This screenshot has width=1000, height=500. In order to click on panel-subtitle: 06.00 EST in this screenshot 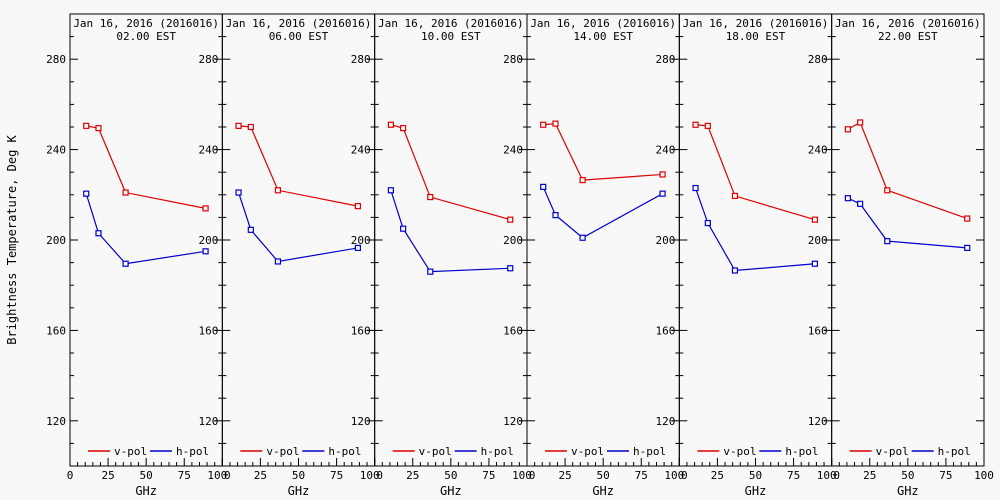, I will do `click(299, 36)`.